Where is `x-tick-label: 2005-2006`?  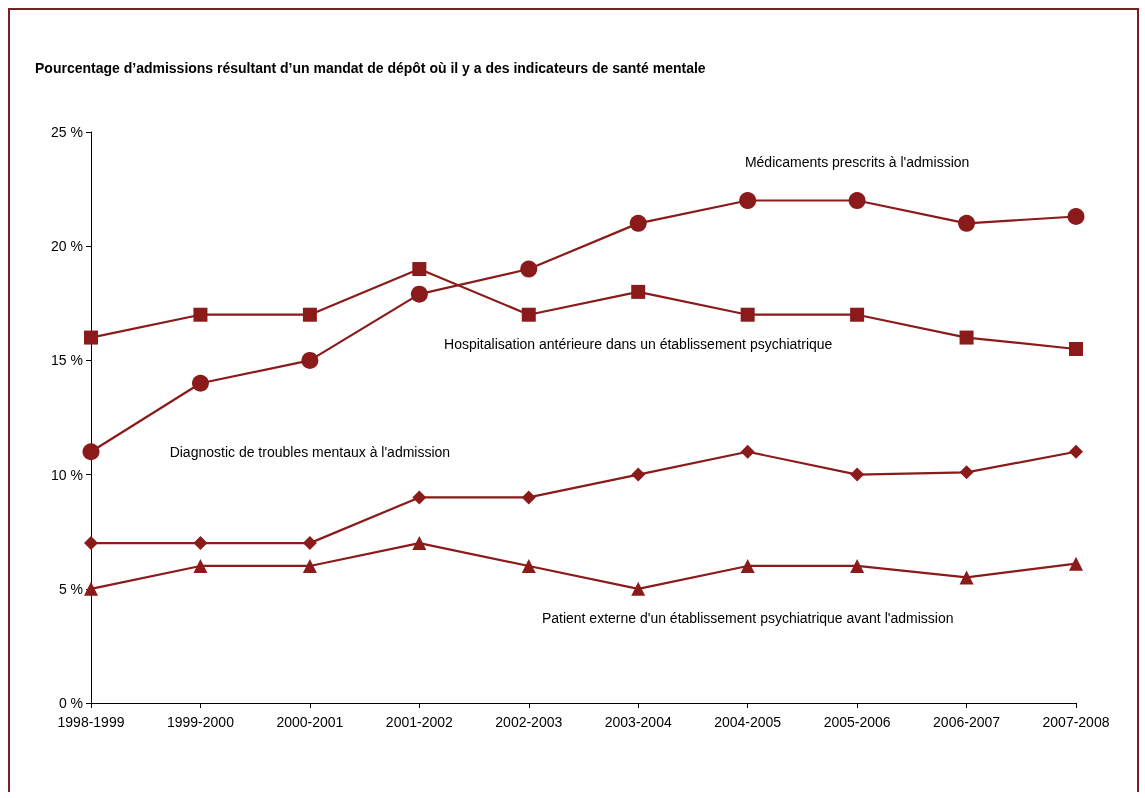 x-tick-label: 2005-2006 is located at coordinates (857, 722).